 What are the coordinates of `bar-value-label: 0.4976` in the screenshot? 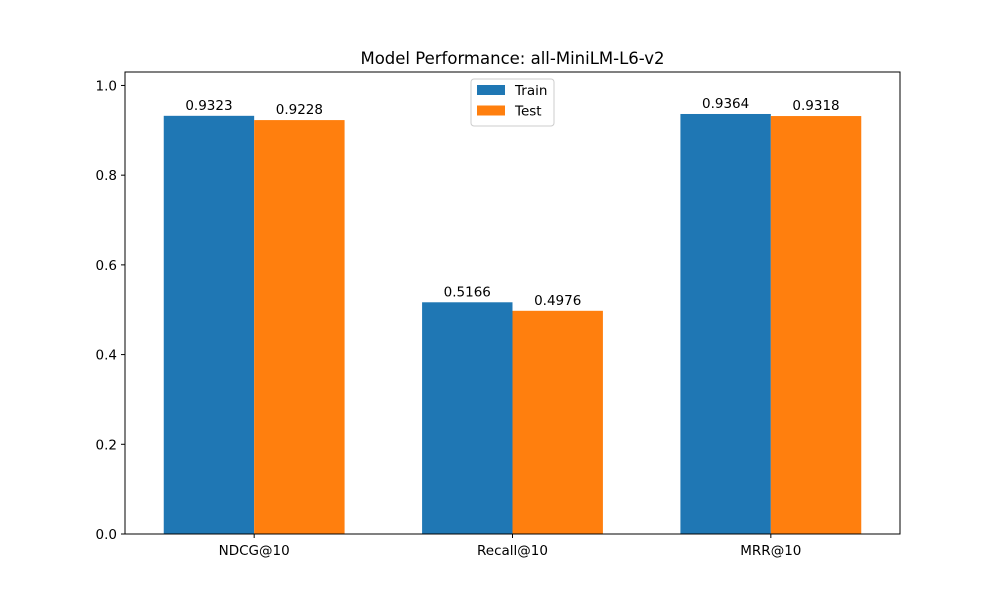 It's located at (557, 301).